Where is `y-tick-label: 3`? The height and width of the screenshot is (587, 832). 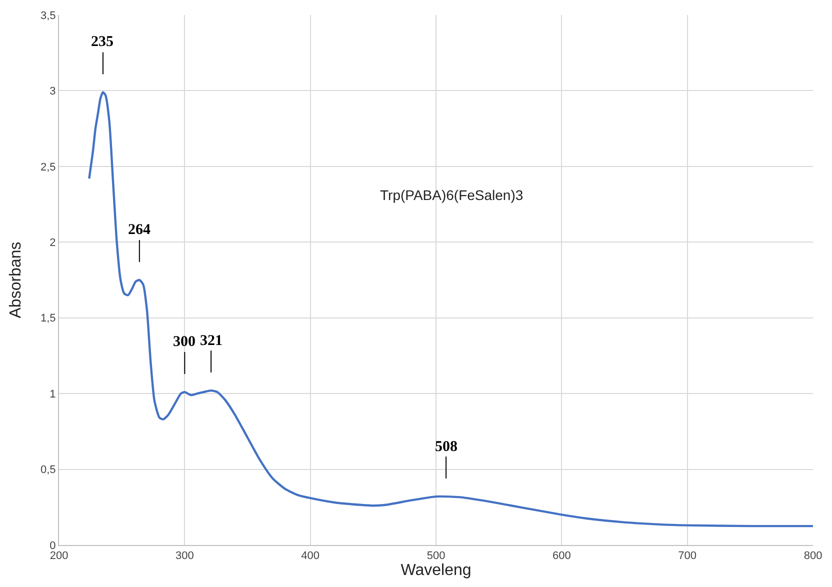 y-tick-label: 3 is located at coordinates (53, 92).